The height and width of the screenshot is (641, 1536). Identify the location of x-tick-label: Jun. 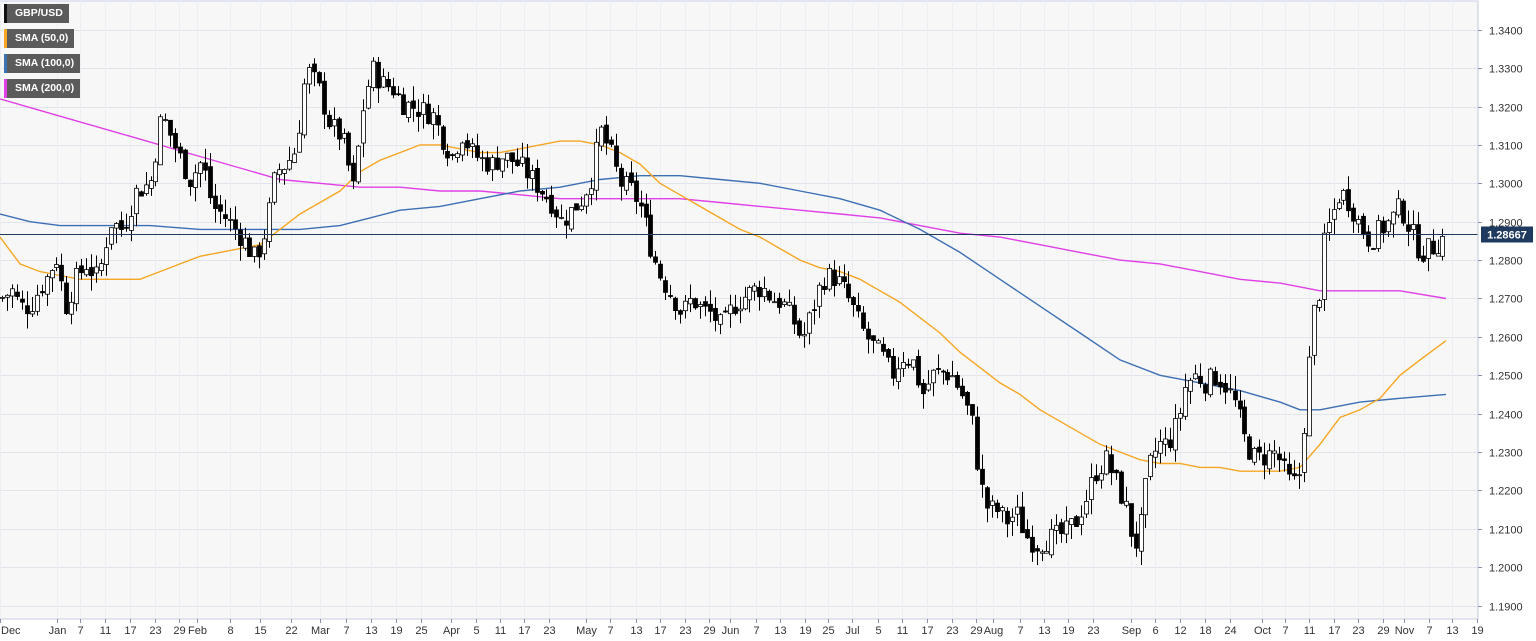
(731, 631).